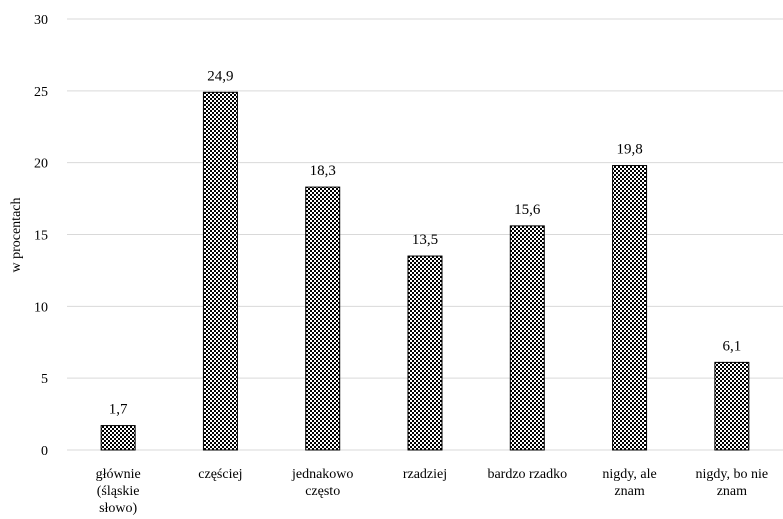 Image resolution: width=783 pixels, height=519 pixels. I want to click on data-label: 13,5, so click(425, 240).